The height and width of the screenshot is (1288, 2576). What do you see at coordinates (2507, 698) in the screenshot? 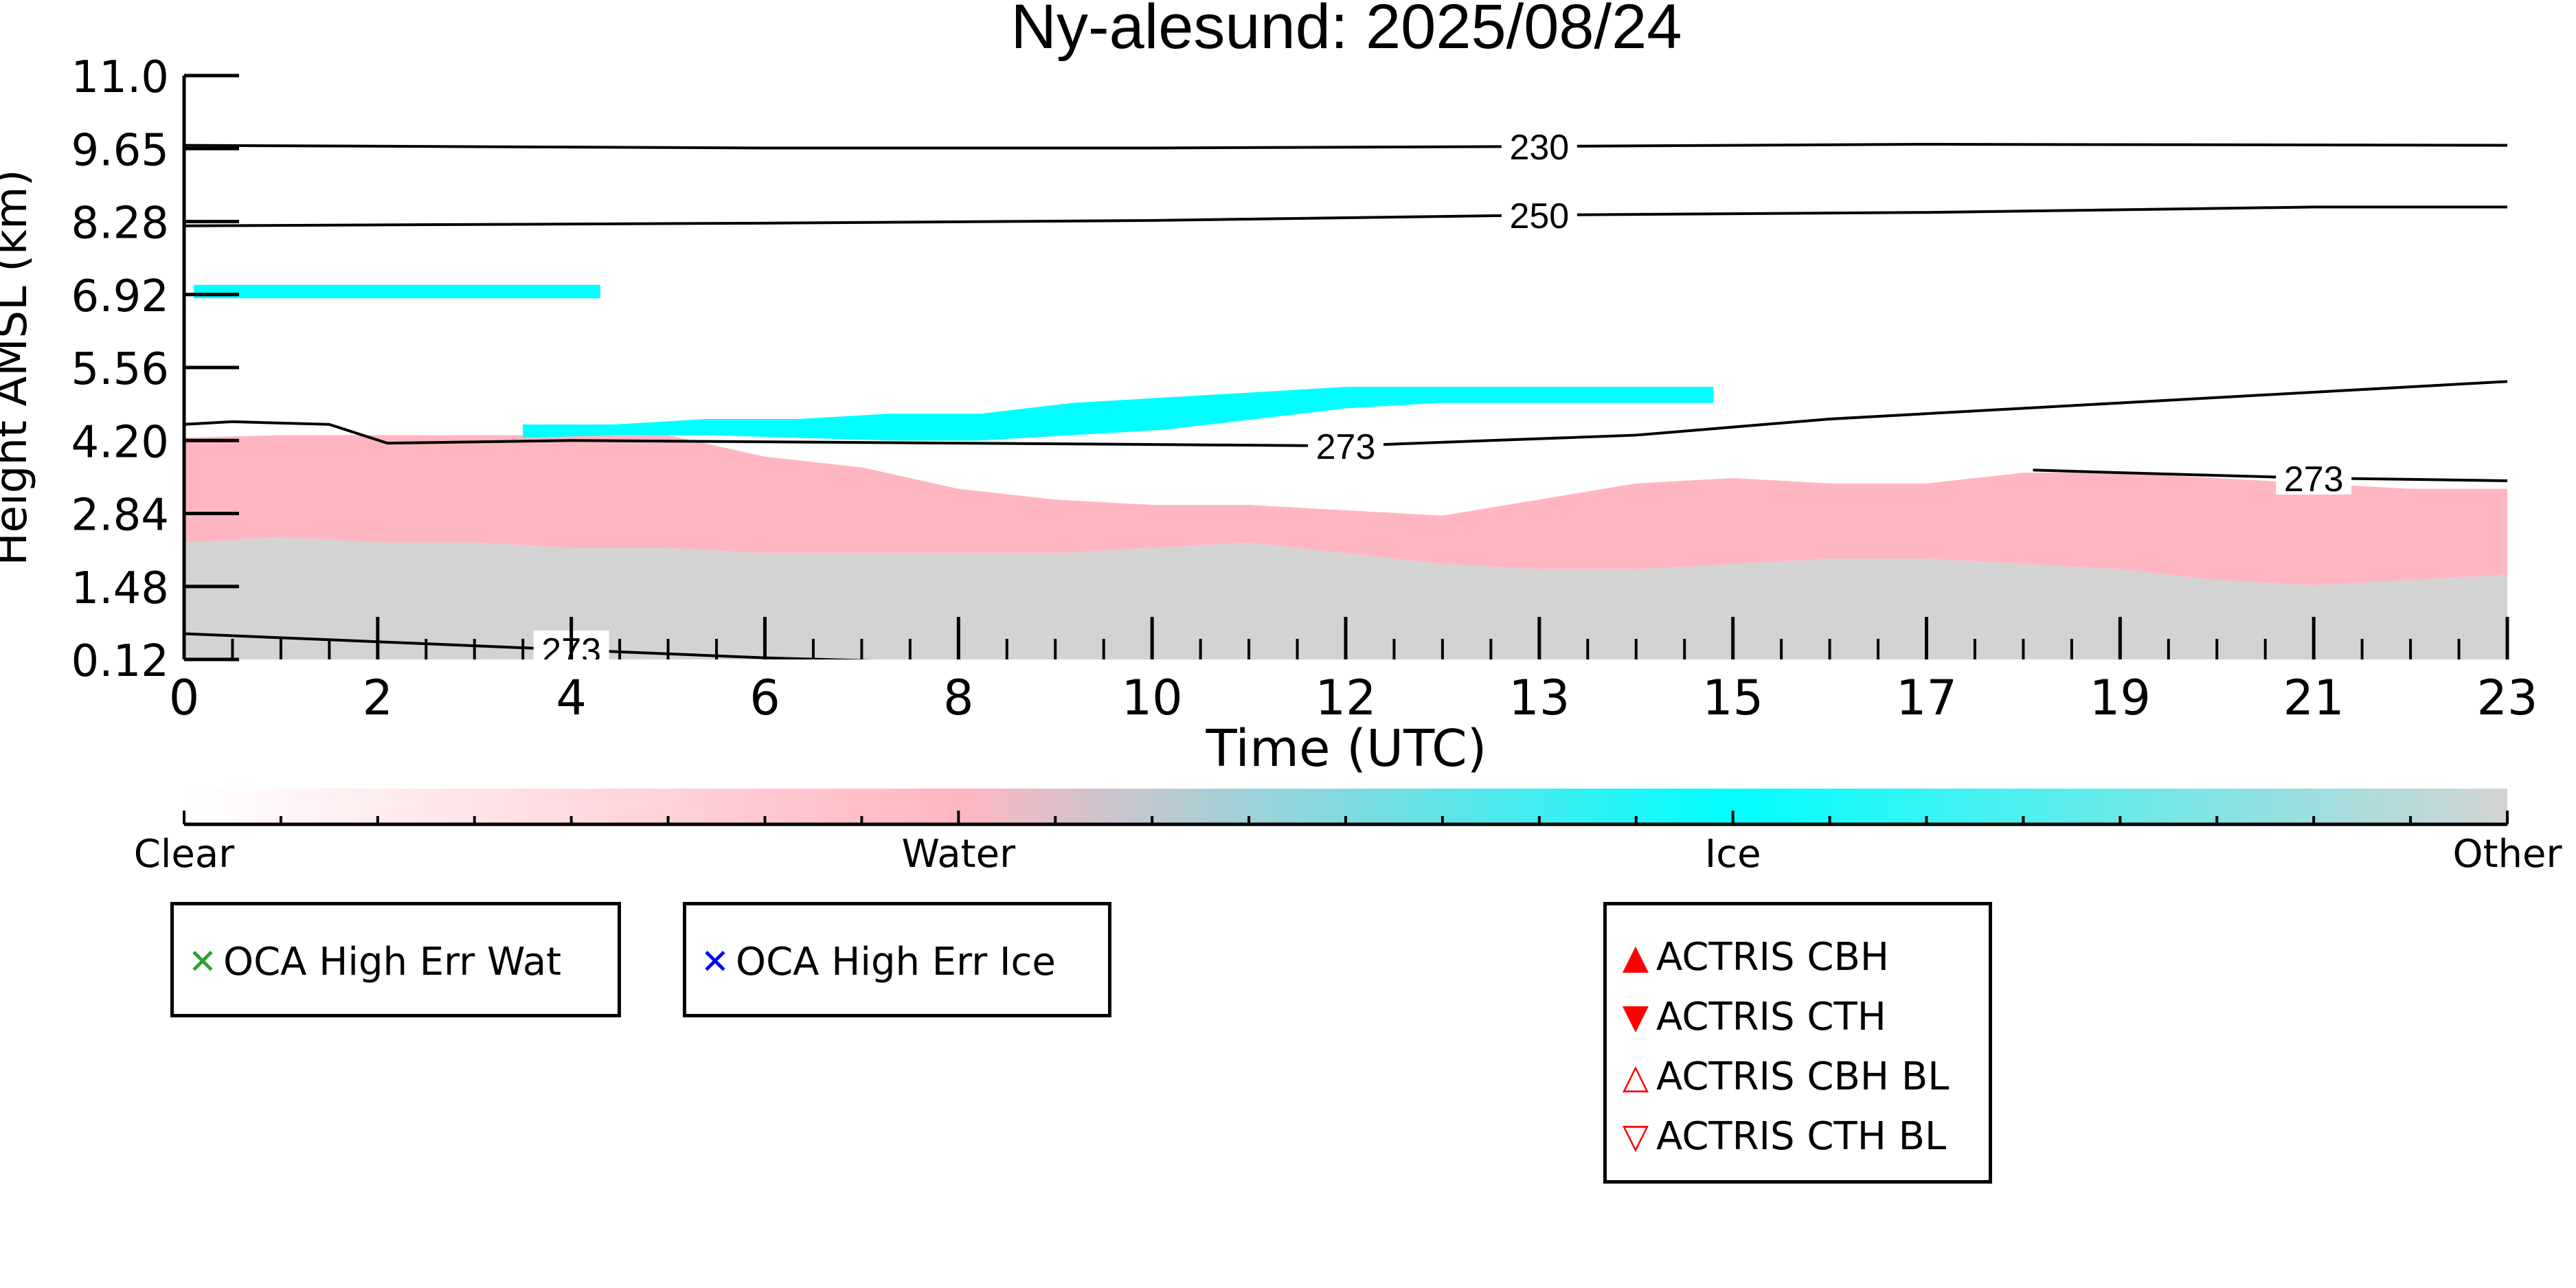
I see `x-tick-label: 23` at bounding box center [2507, 698].